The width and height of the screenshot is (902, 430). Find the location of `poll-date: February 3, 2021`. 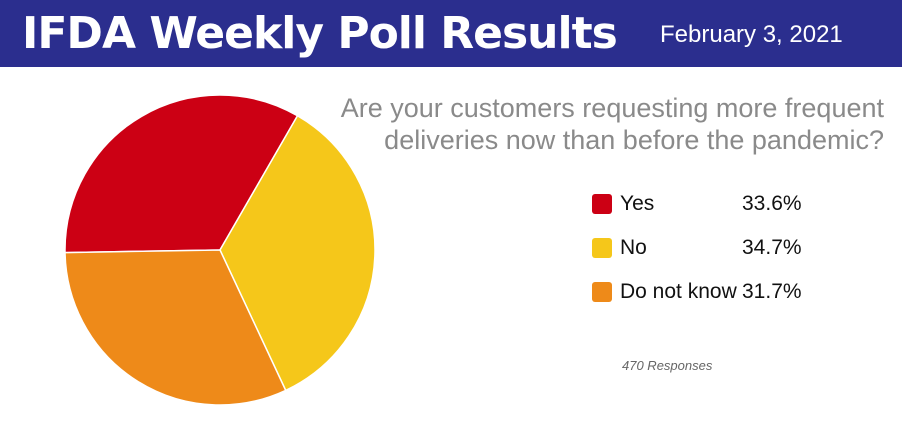

poll-date: February 3, 2021 is located at coordinates (751, 34).